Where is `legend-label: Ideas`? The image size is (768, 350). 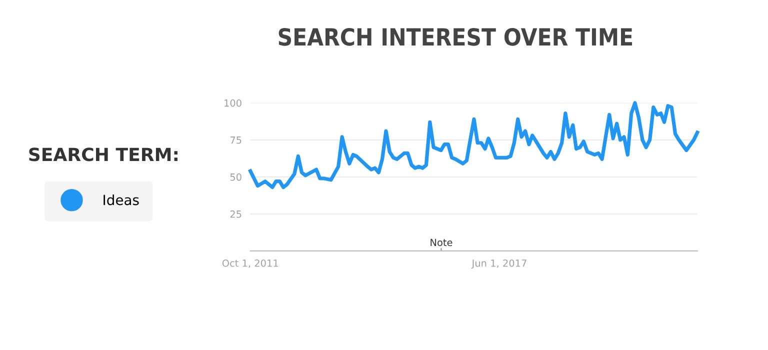 legend-label: Ideas is located at coordinates (121, 200).